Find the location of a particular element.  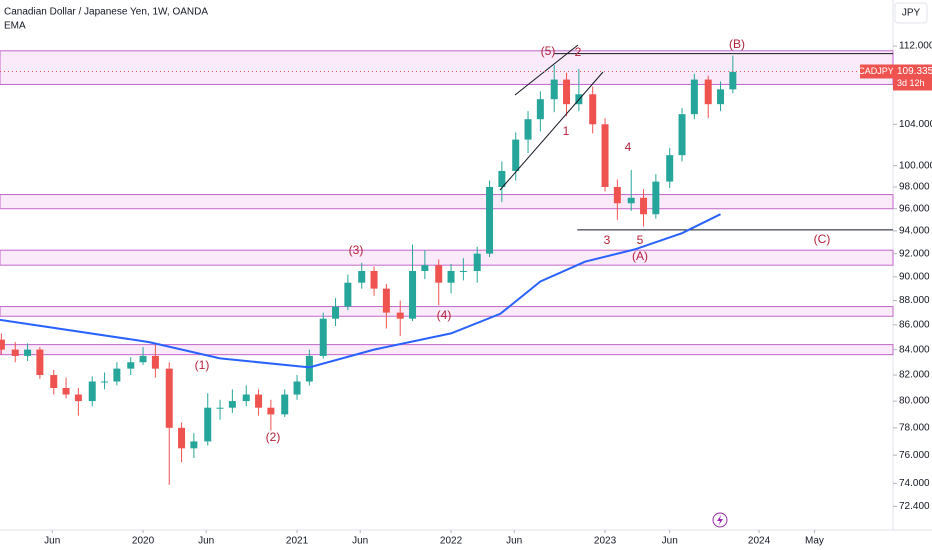

wave-label: (5) is located at coordinates (548, 51).